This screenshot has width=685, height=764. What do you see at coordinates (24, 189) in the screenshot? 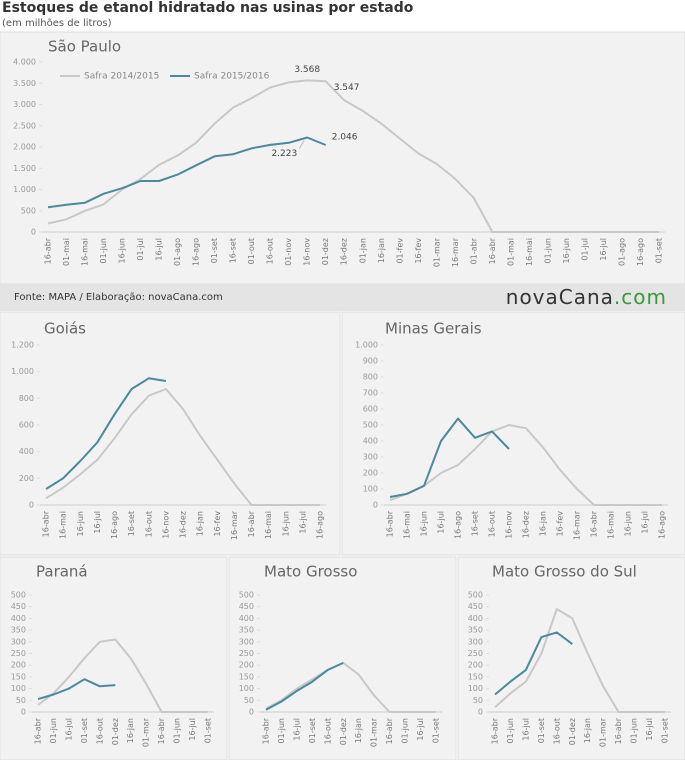
I see `y-tick-label: 1.000` at bounding box center [24, 189].